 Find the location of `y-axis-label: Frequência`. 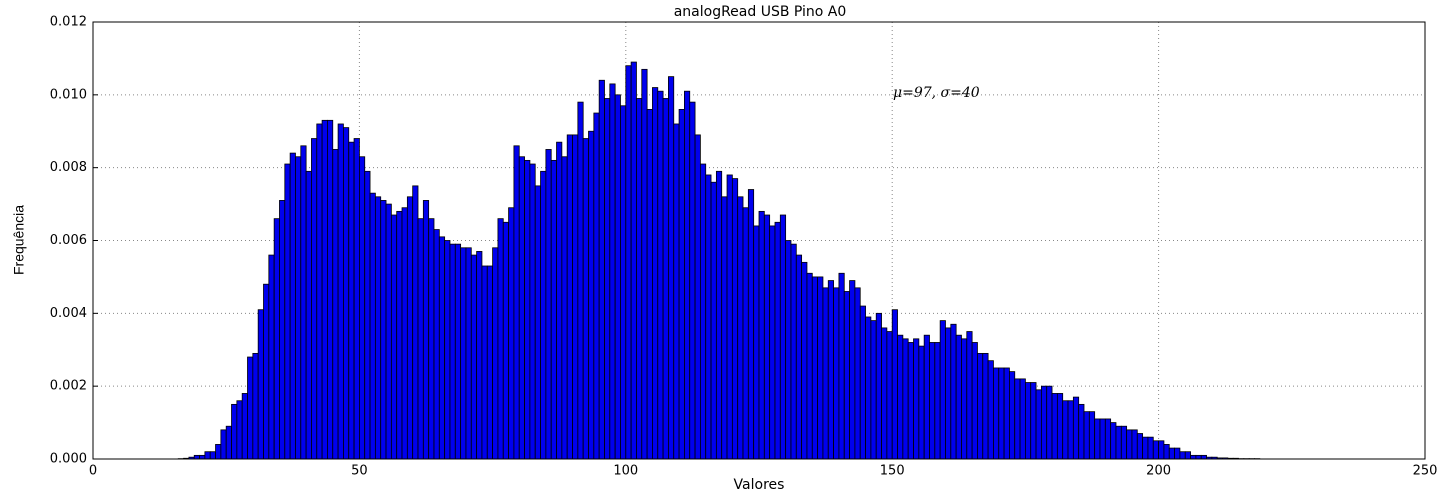

y-axis-label: Frequência is located at coordinates (19, 240).